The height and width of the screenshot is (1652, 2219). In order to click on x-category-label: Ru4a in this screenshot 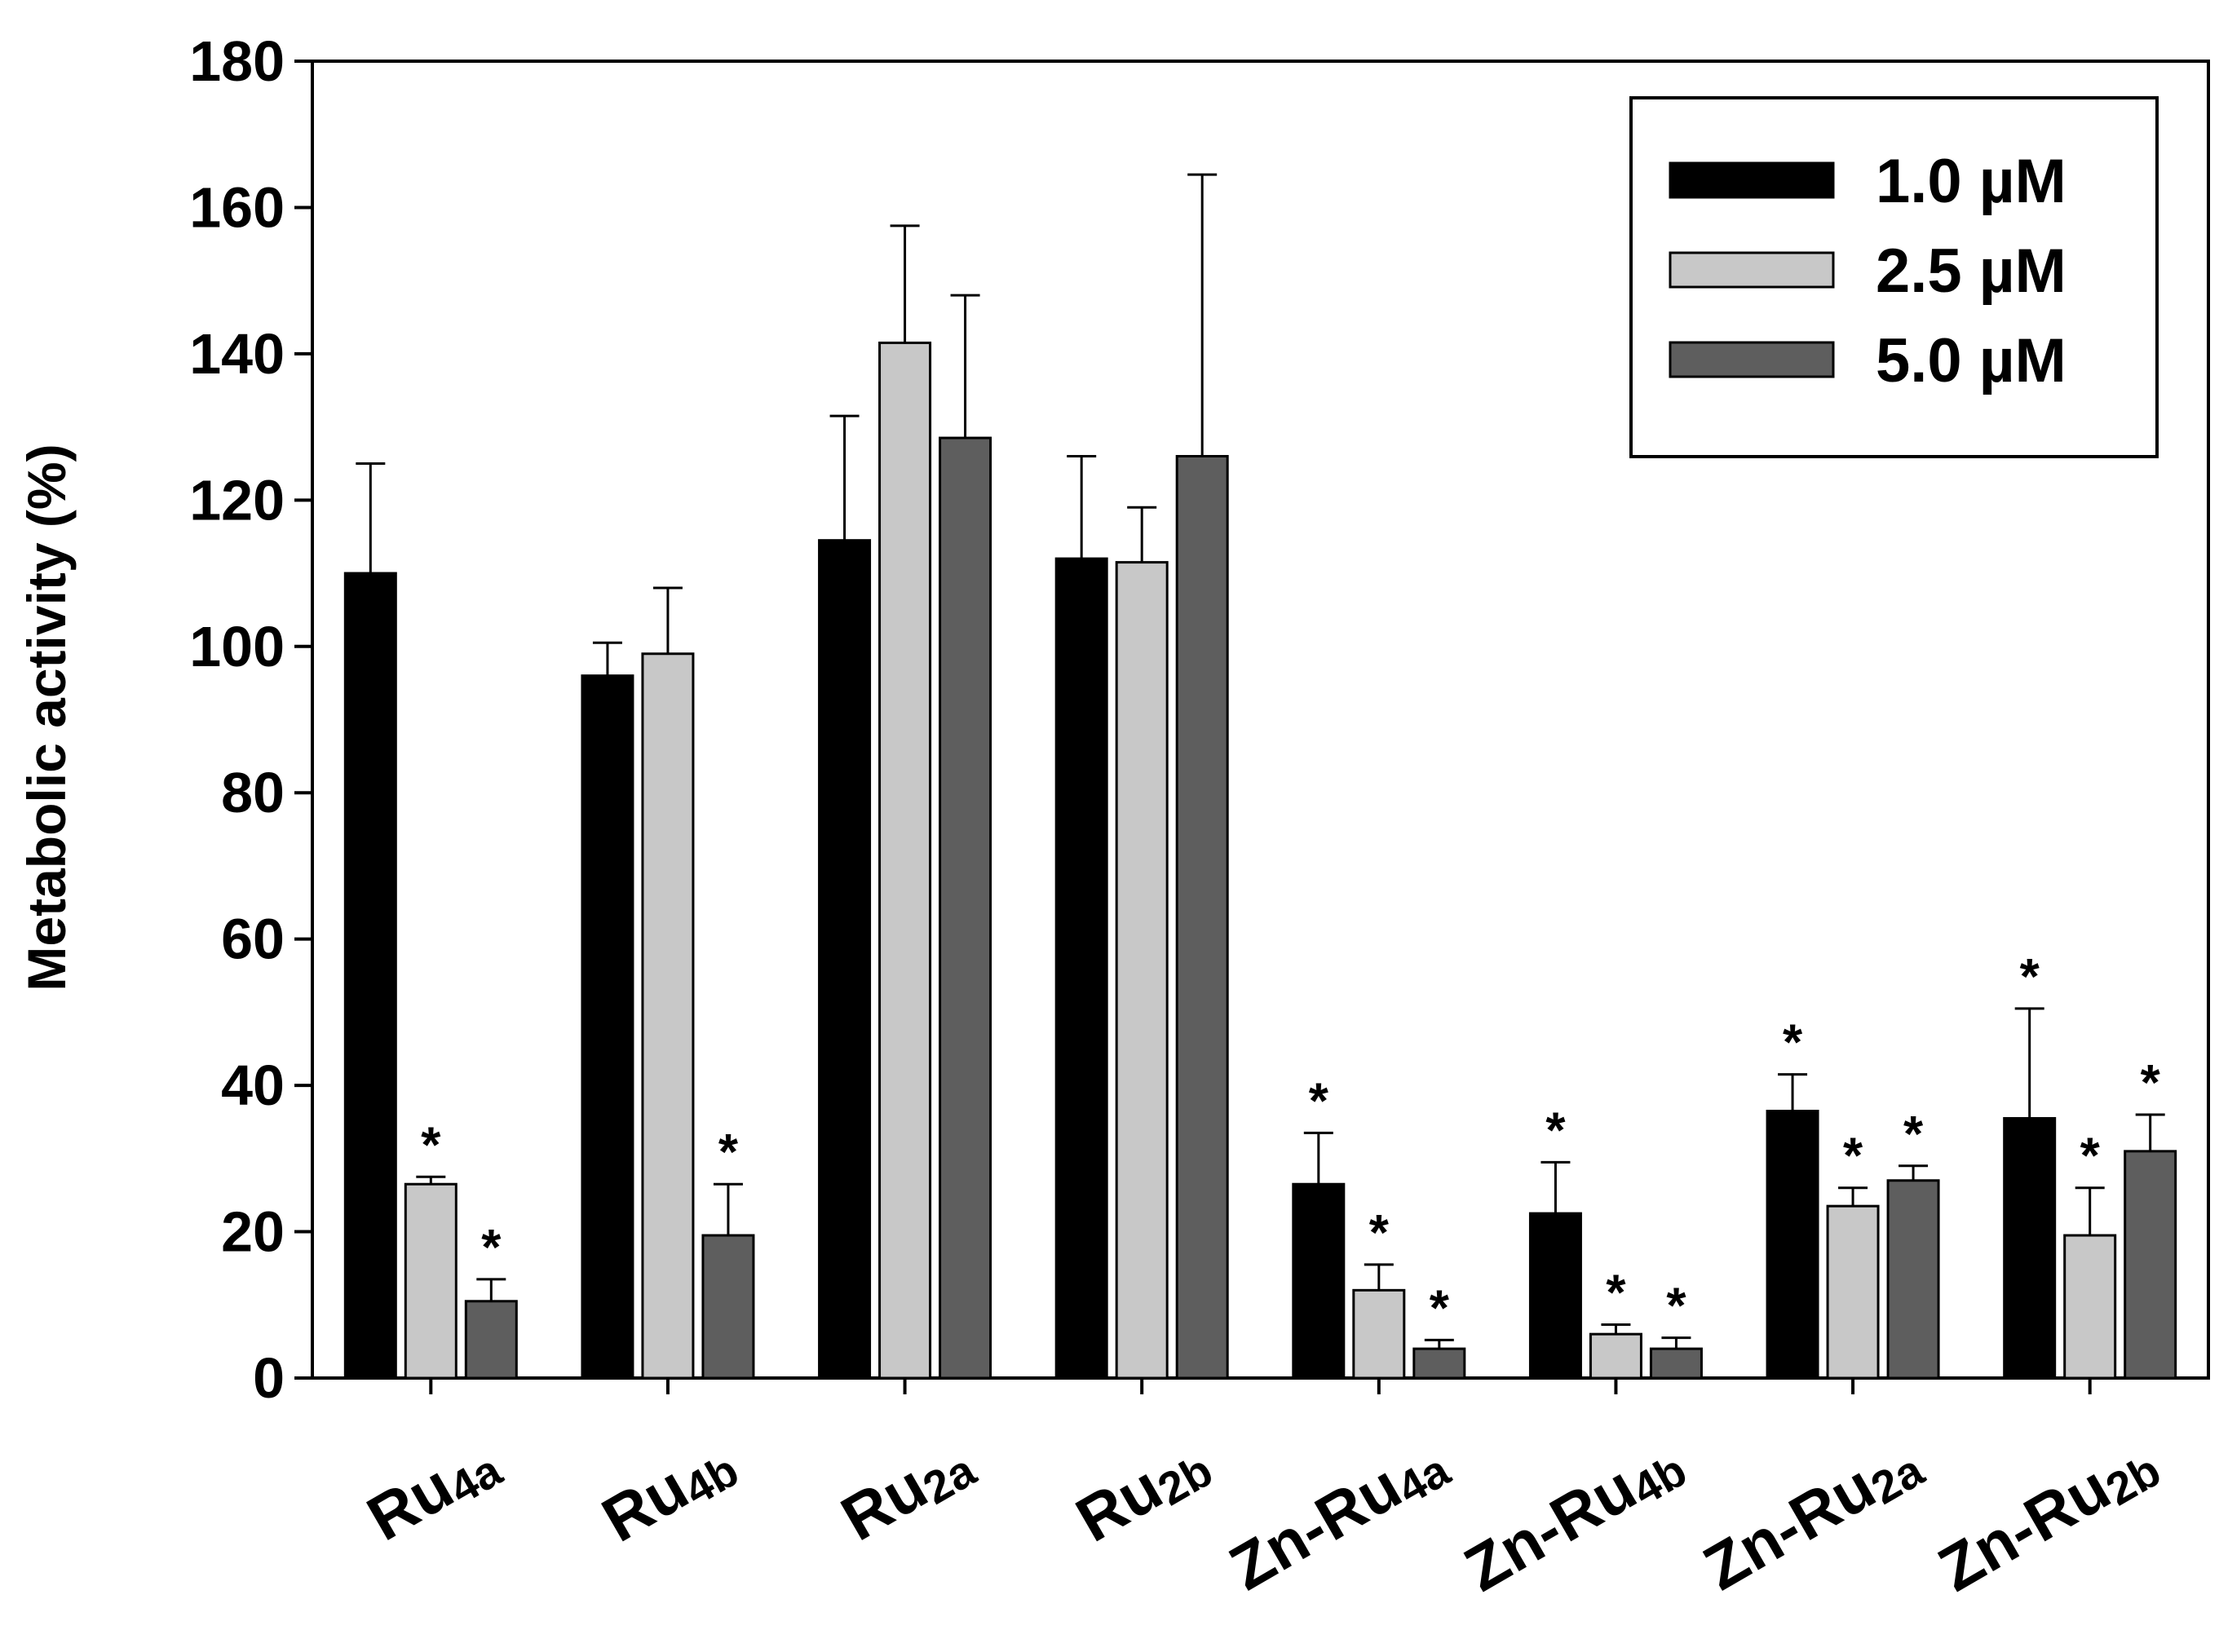, I will do `click(433, 1490)`.